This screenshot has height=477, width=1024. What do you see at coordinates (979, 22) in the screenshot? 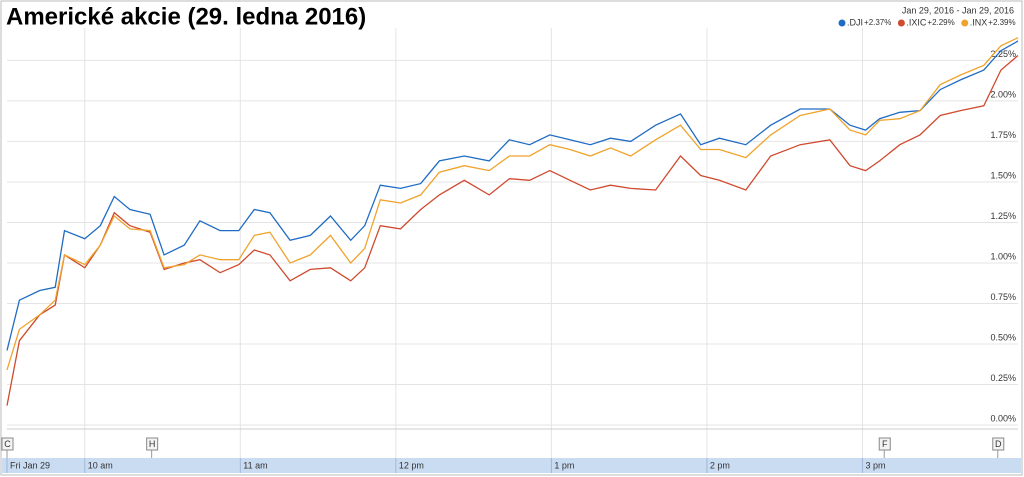
I see `legend-label: .INX` at bounding box center [979, 22].